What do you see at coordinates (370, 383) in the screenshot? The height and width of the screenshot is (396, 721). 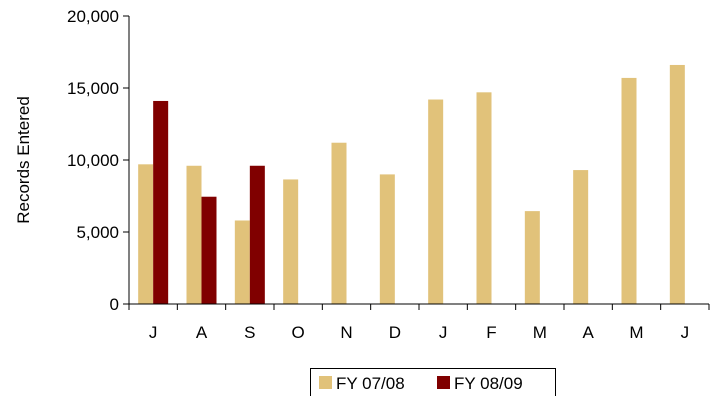 I see `legend-label-fy0708: FY 07/08` at bounding box center [370, 383].